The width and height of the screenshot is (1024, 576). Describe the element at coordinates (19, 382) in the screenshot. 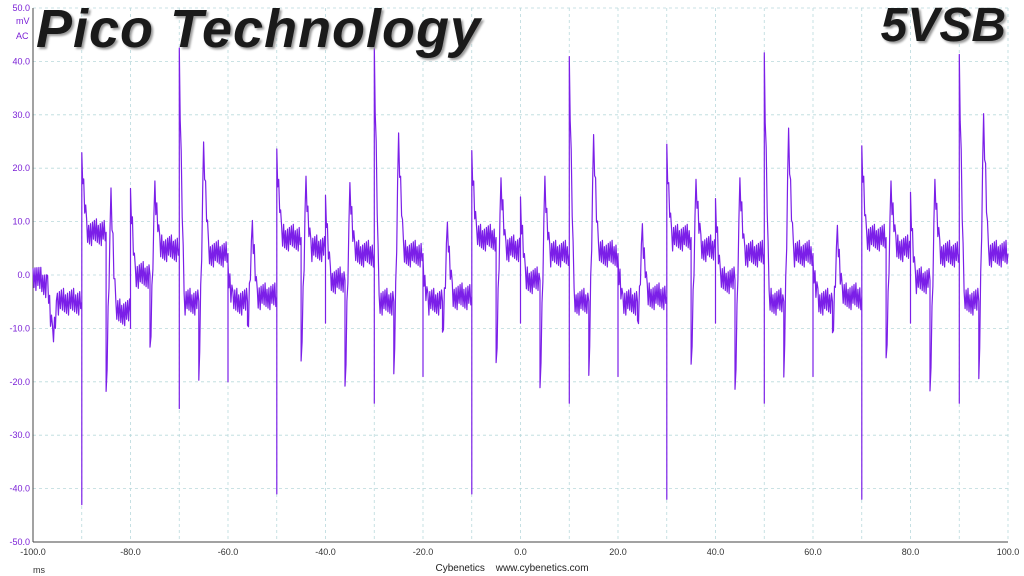

I see `y-tick-label: -20.0` at that location.